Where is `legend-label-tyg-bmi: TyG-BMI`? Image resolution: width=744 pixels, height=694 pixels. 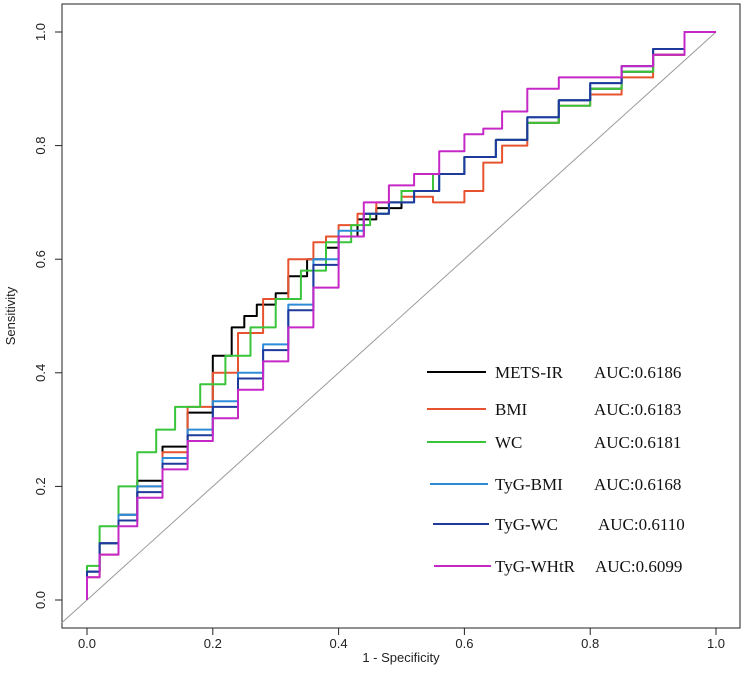 legend-label-tyg-bmi: TyG-BMI is located at coordinates (529, 484).